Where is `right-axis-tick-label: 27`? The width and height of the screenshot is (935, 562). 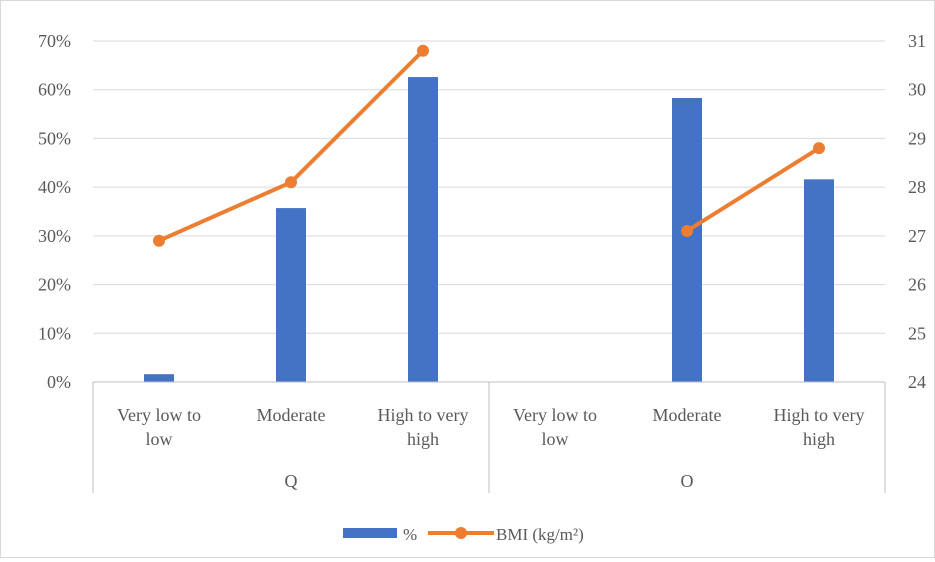
right-axis-tick-label: 27 is located at coordinates (917, 236).